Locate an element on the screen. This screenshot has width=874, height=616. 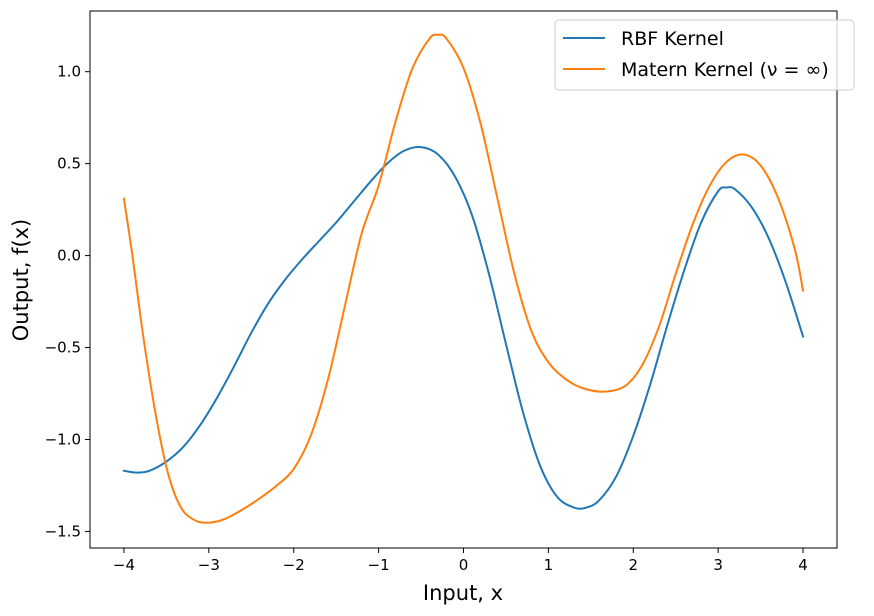
x-tick-label: −3 is located at coordinates (209, 565).